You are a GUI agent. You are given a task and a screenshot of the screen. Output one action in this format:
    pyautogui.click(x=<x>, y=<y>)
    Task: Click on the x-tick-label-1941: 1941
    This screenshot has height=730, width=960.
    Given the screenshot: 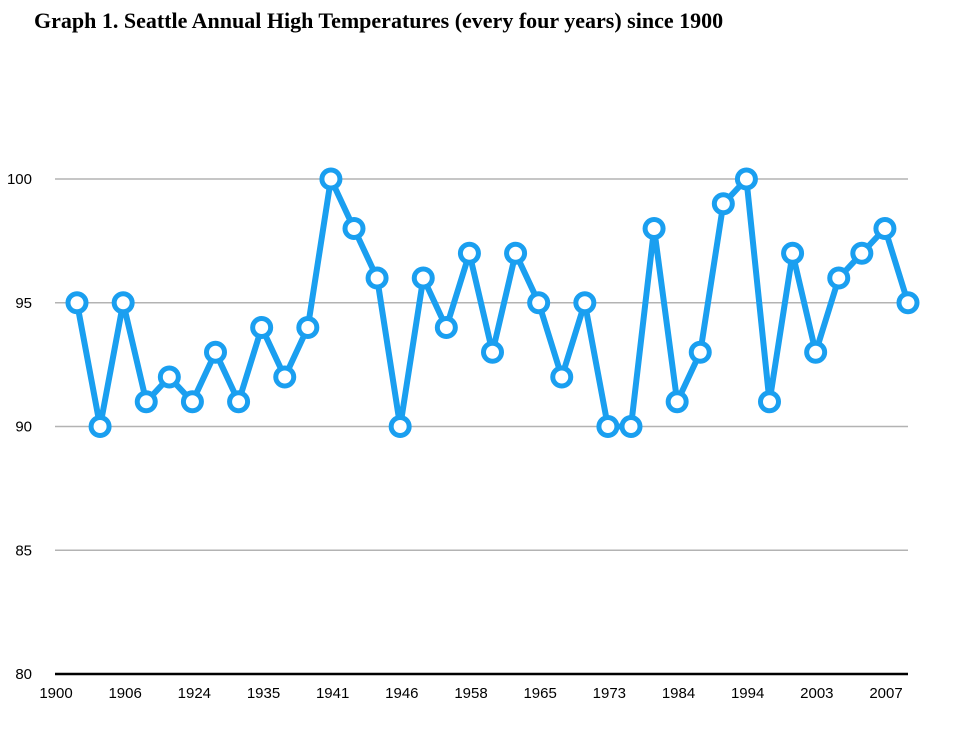 What is the action you would take?
    pyautogui.click(x=332, y=693)
    